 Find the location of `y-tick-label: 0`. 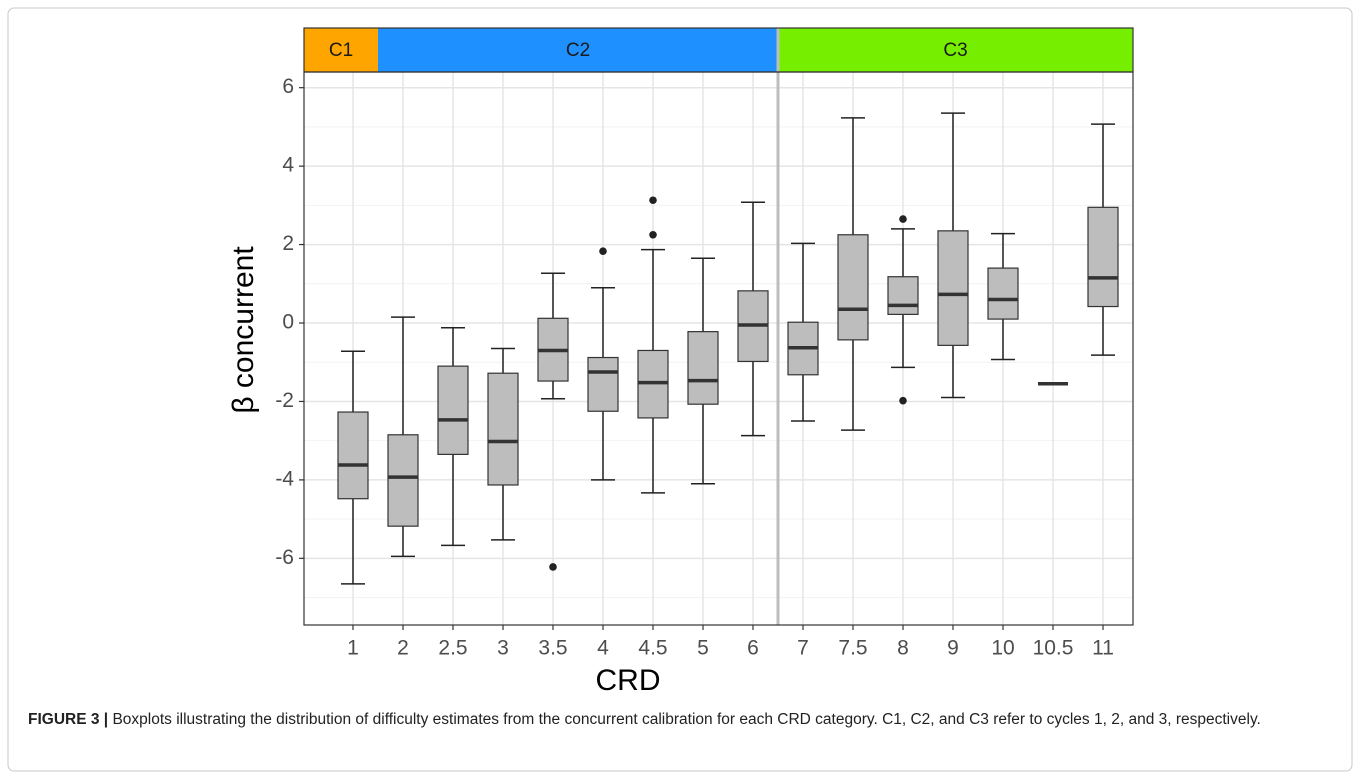

y-tick-label: 0 is located at coordinates (288, 322).